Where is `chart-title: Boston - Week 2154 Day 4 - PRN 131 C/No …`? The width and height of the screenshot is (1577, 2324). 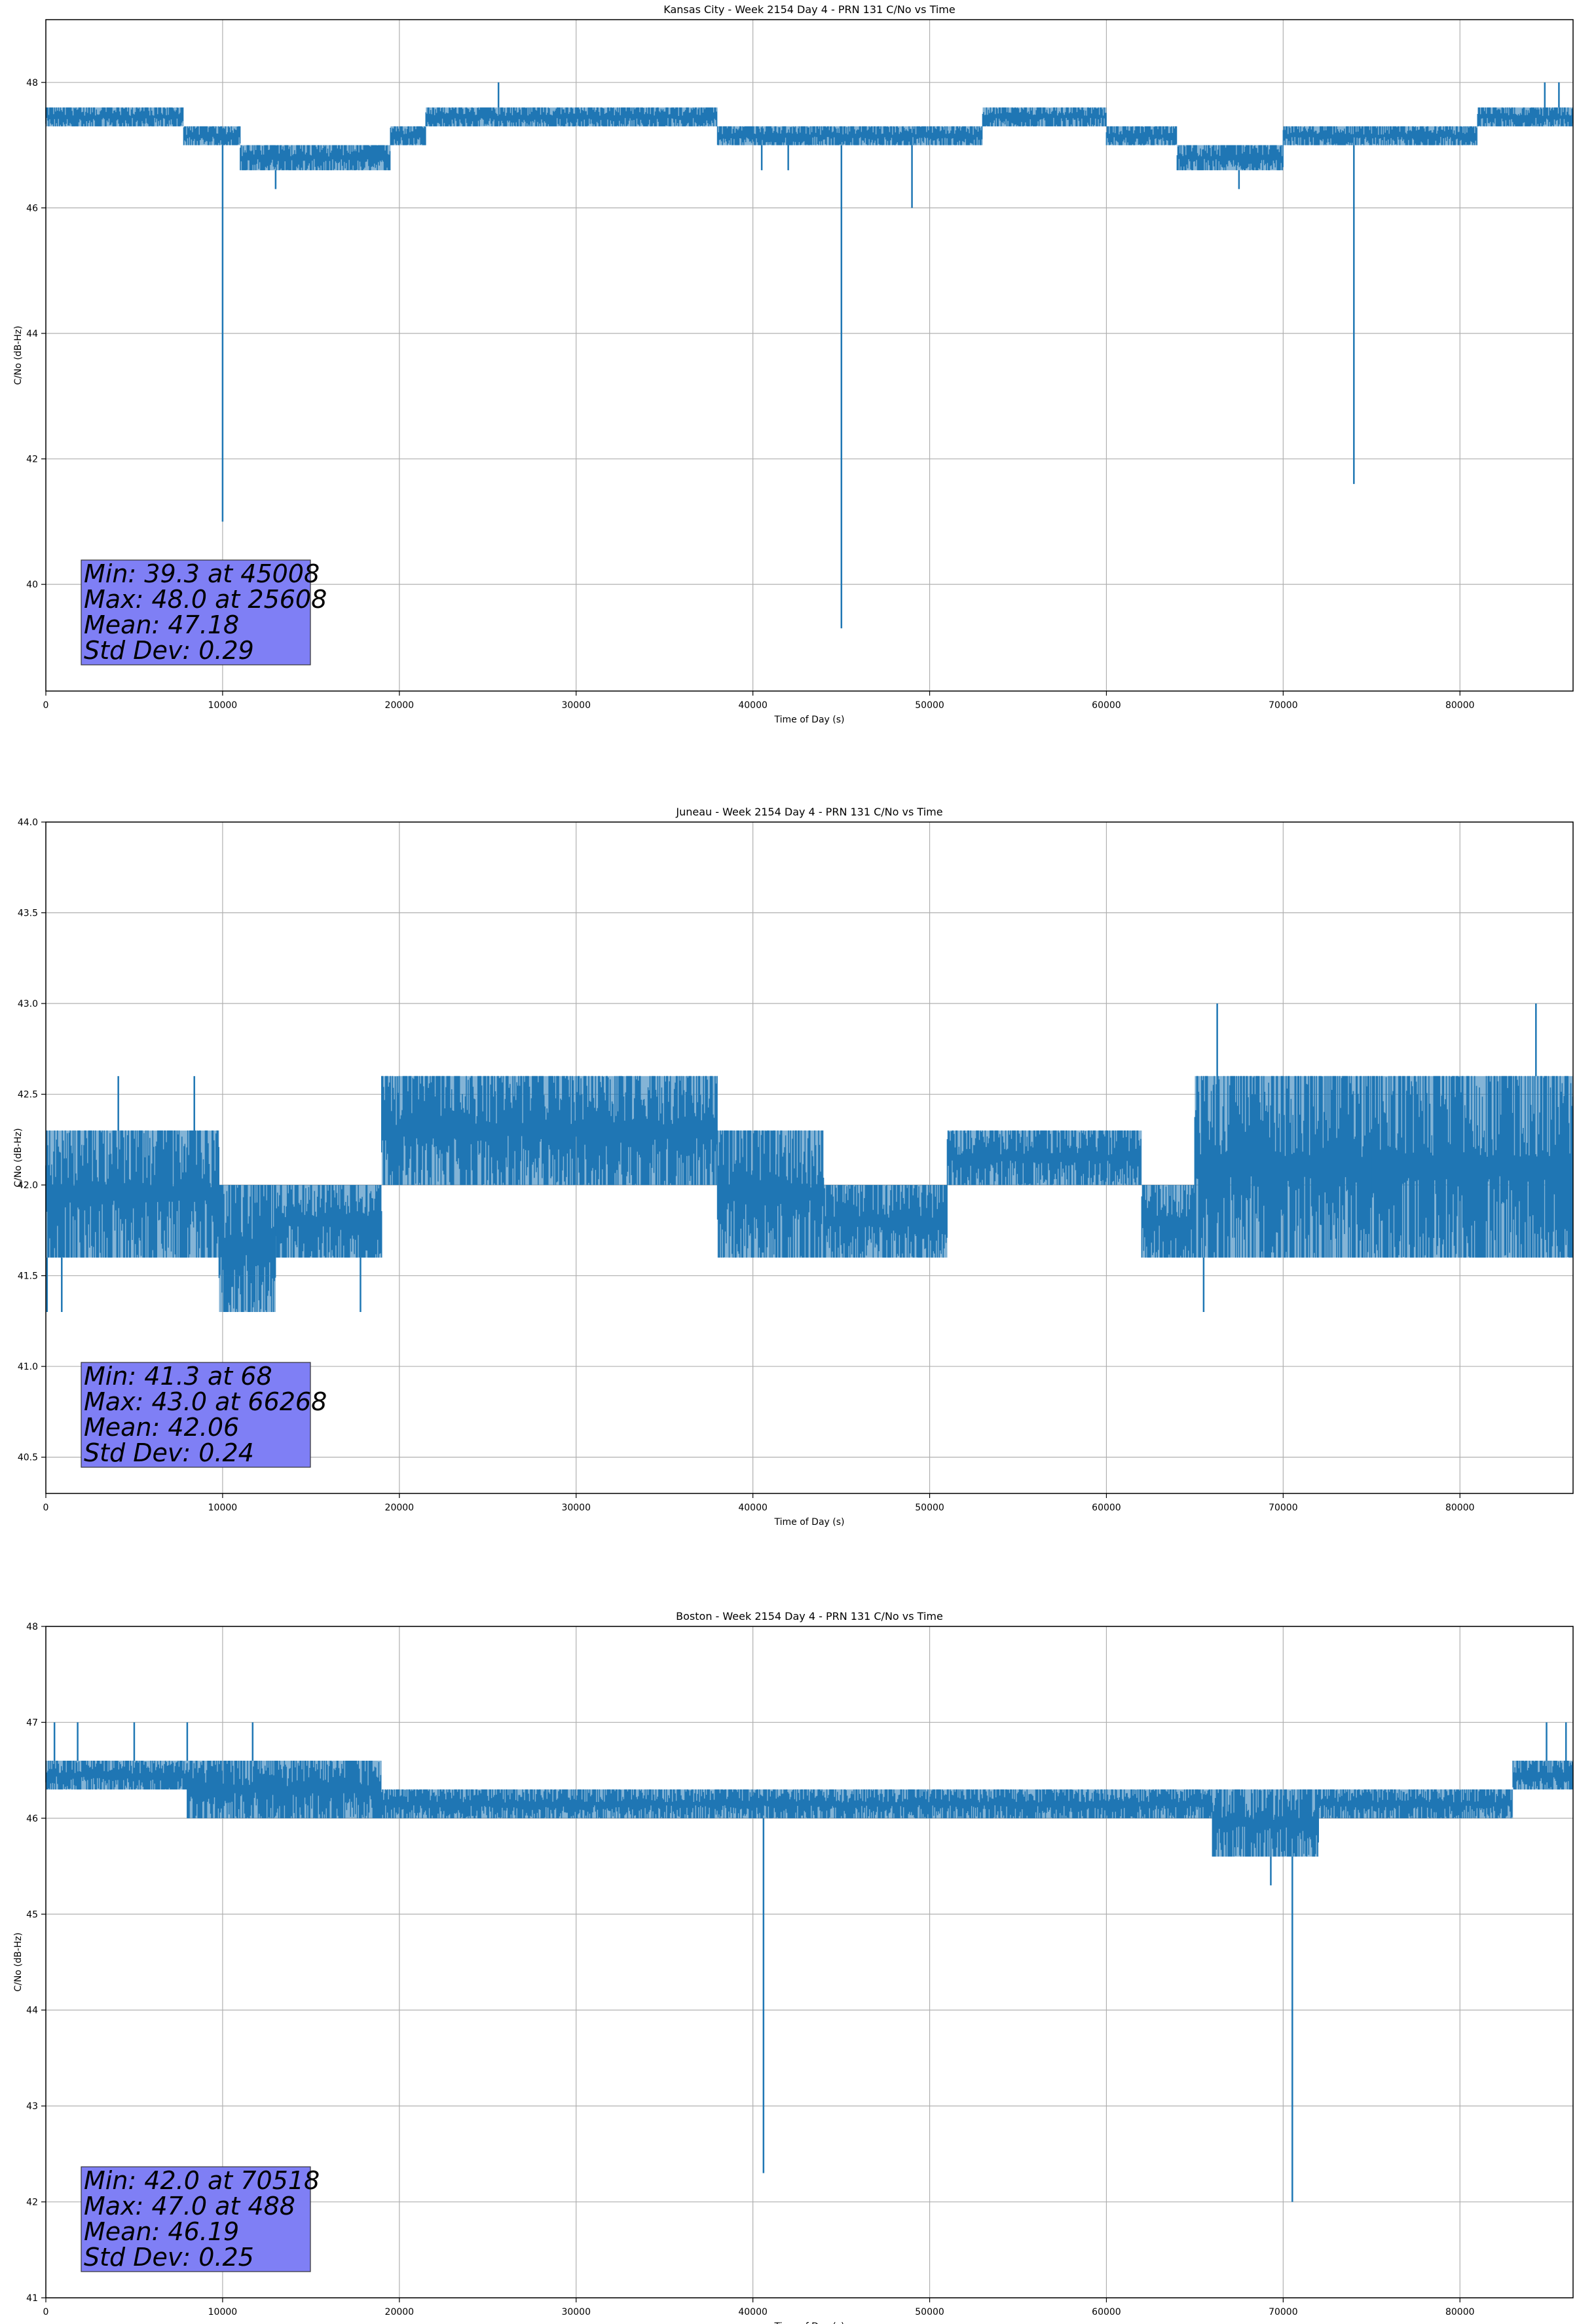 chart-title: Boston - Week 2154 Day 4 - PRN 131 C/No … is located at coordinates (809, 1616).